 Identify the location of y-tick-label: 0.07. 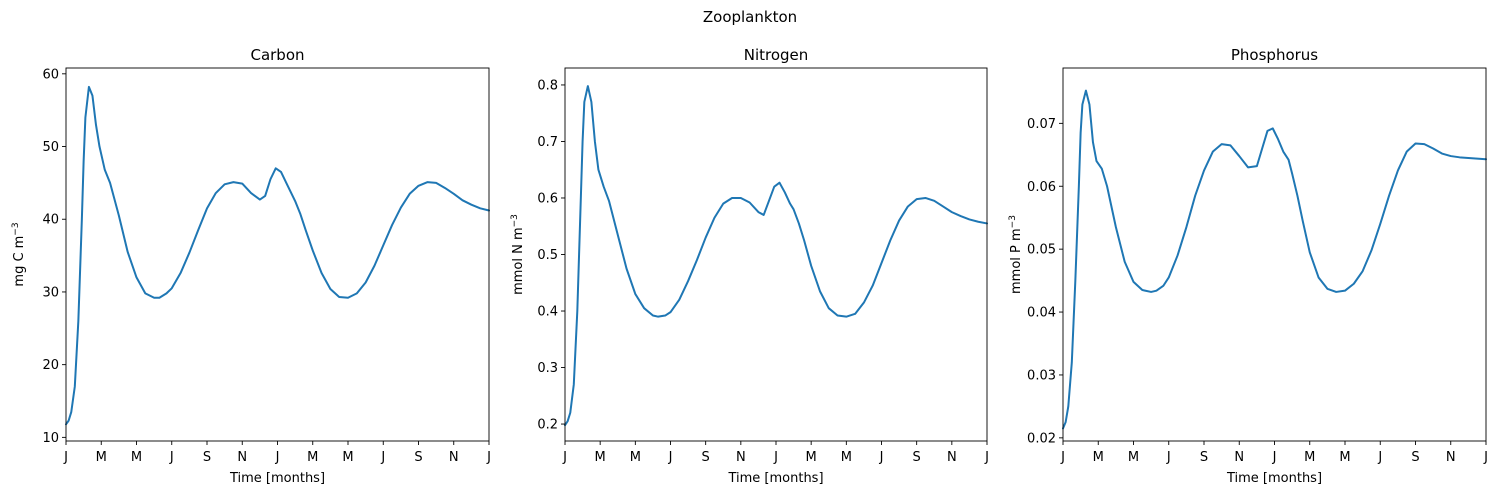
(1041, 124).